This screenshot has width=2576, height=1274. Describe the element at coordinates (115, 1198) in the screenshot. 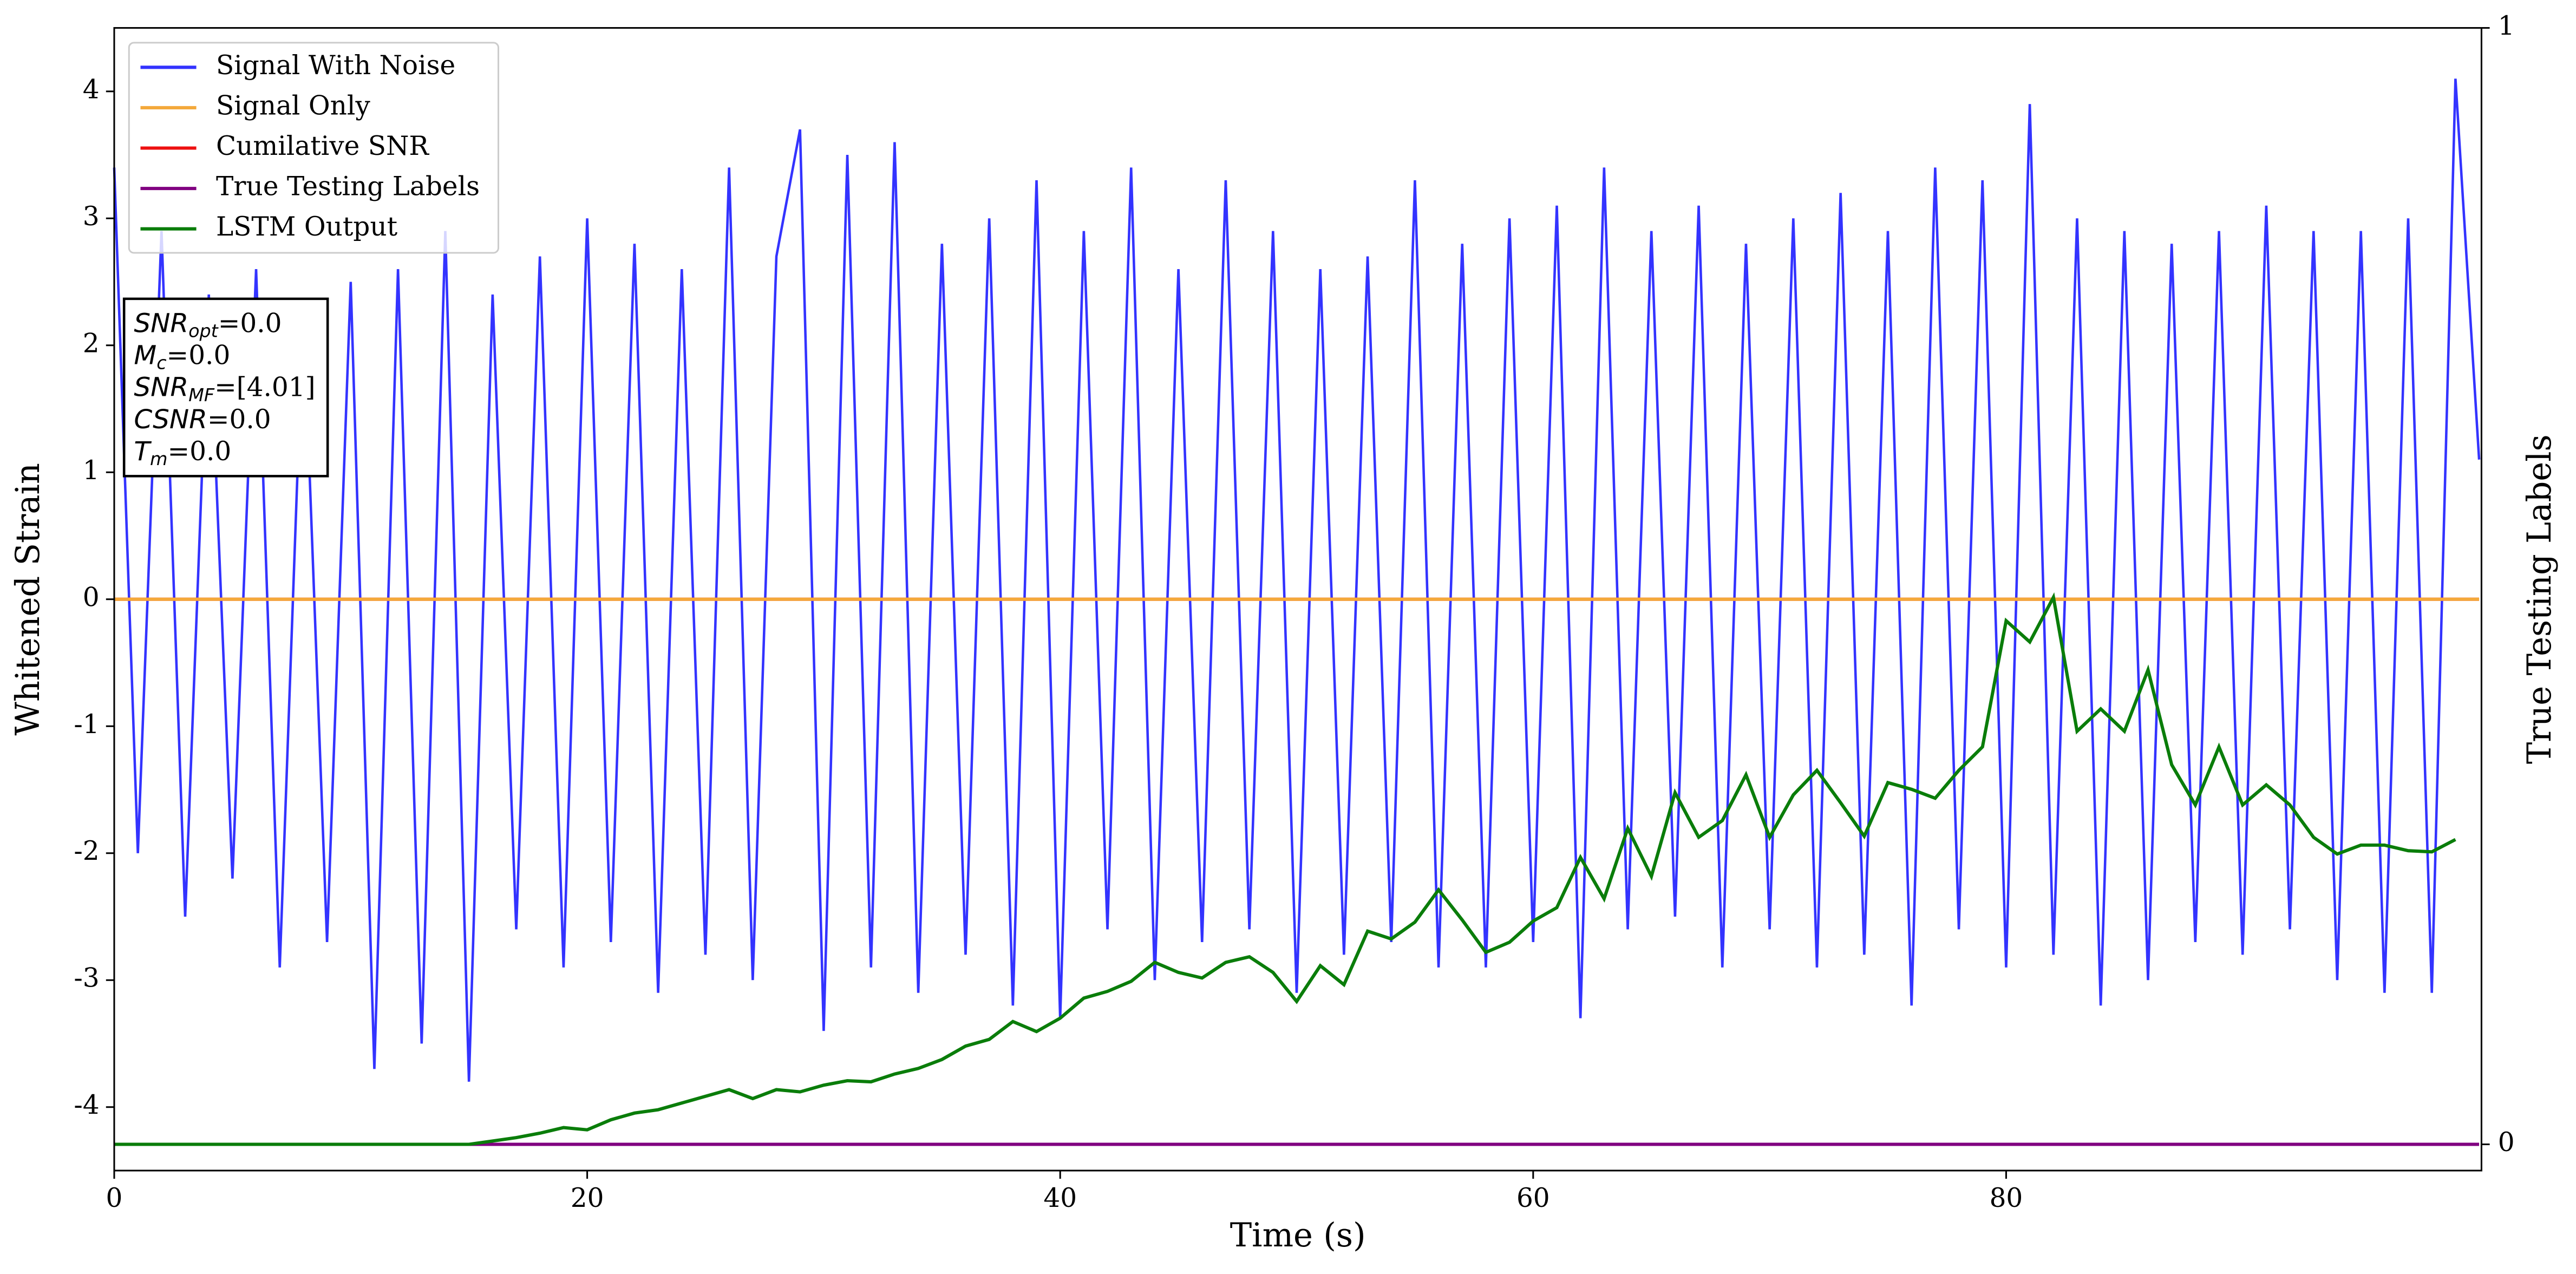

I see `x-tick-label: 0` at that location.